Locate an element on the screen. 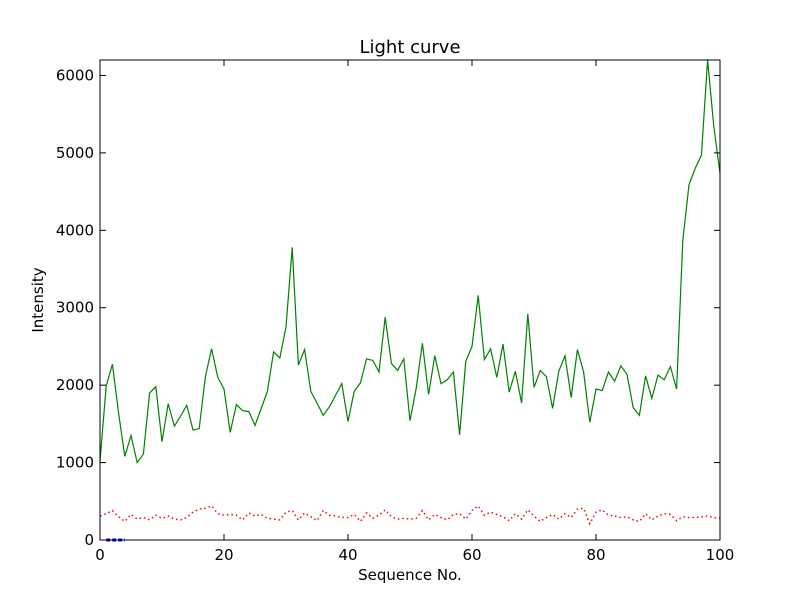 The height and width of the screenshot is (600, 800). x-tick-label: 100 is located at coordinates (720, 555).